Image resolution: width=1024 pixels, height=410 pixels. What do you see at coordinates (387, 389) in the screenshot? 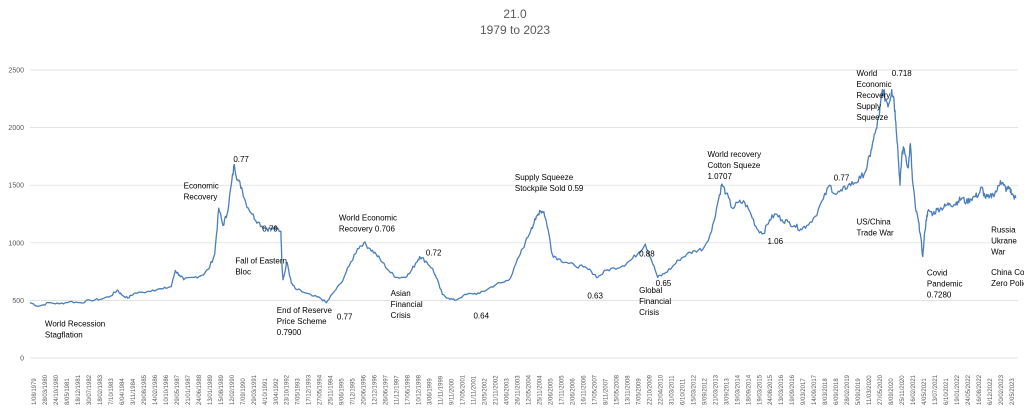
I see `x-tick-label: 26/06/1997` at bounding box center [387, 389].